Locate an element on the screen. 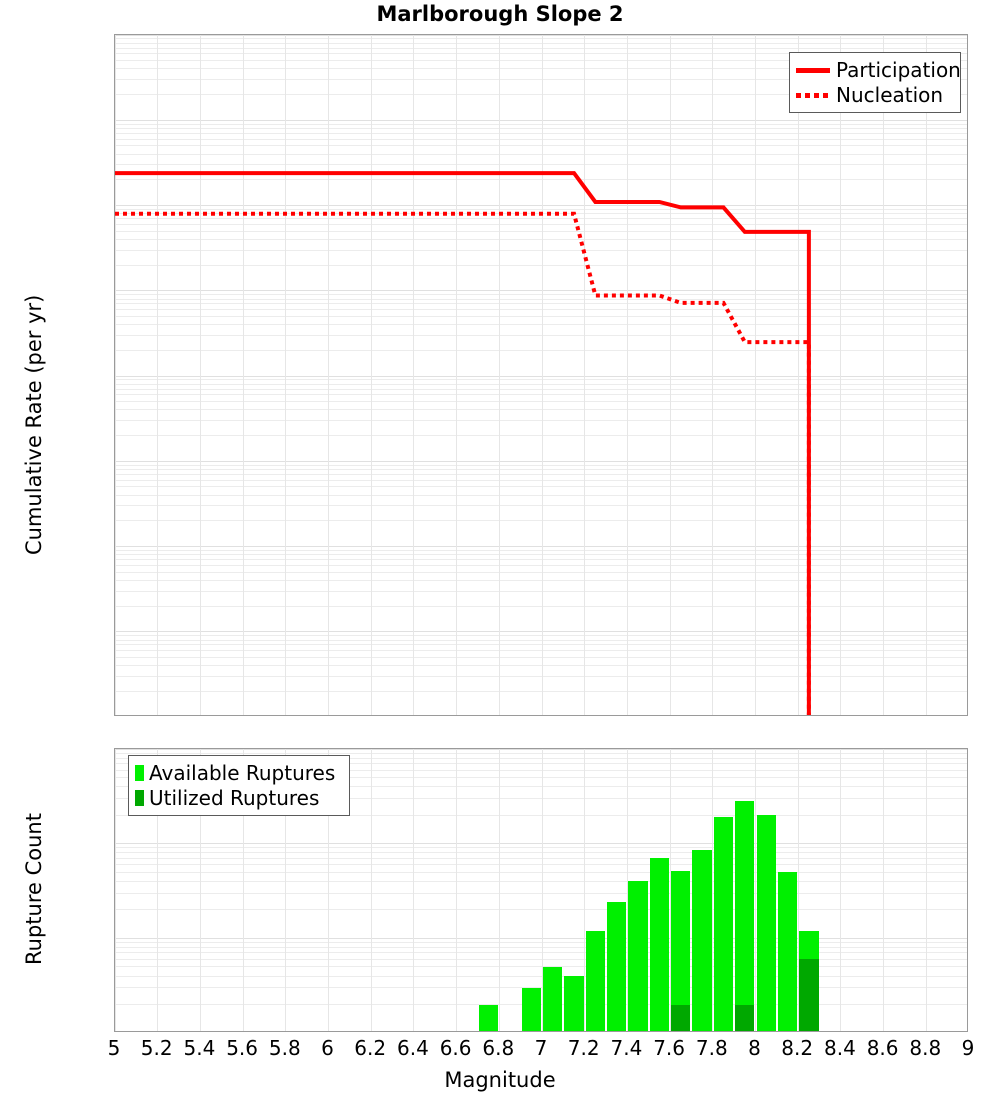  x-axis-tick-label: 8.4 is located at coordinates (839, 1048).